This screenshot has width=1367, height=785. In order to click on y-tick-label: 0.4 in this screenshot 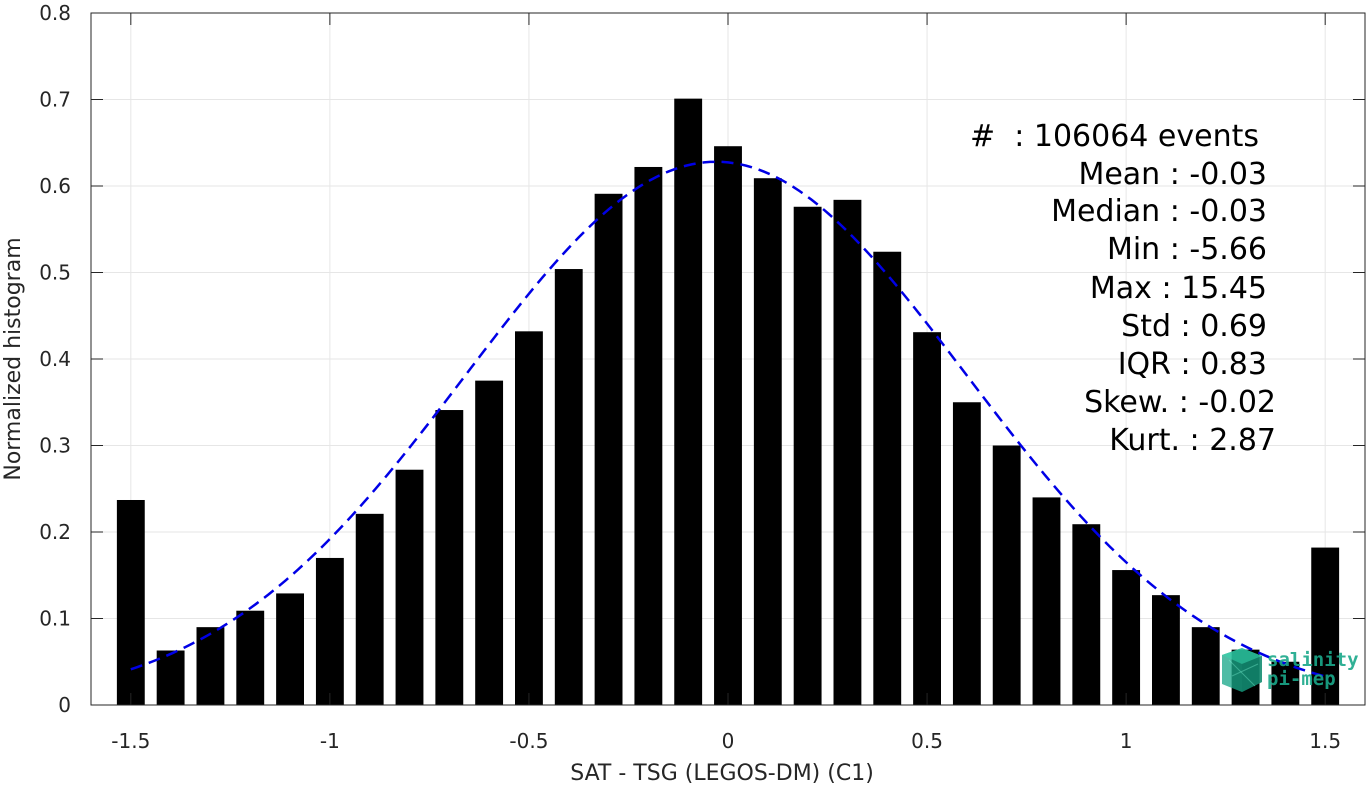, I will do `click(55, 359)`.